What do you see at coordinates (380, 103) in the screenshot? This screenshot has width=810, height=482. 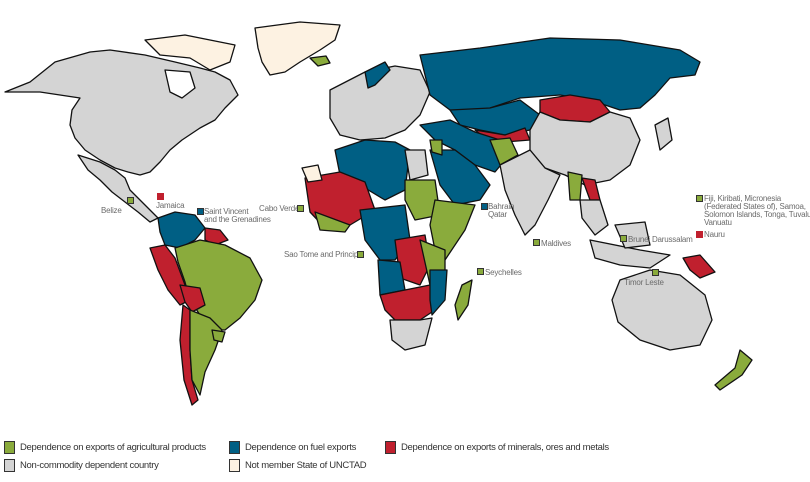 I see `europe` at bounding box center [380, 103].